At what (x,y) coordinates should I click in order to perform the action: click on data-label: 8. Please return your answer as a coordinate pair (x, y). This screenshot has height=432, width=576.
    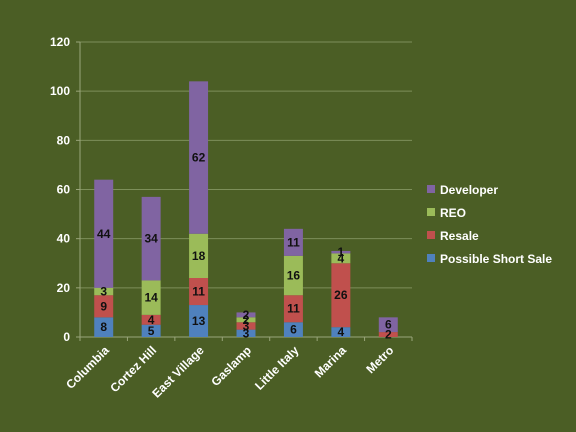
    Looking at the image, I should click on (103, 327).